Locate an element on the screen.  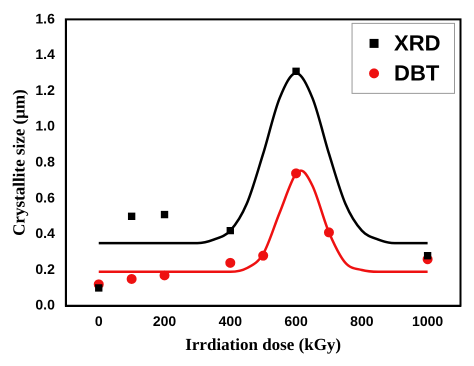
x-axis-title: Irrdiation dose (kGy) is located at coordinates (263, 344).